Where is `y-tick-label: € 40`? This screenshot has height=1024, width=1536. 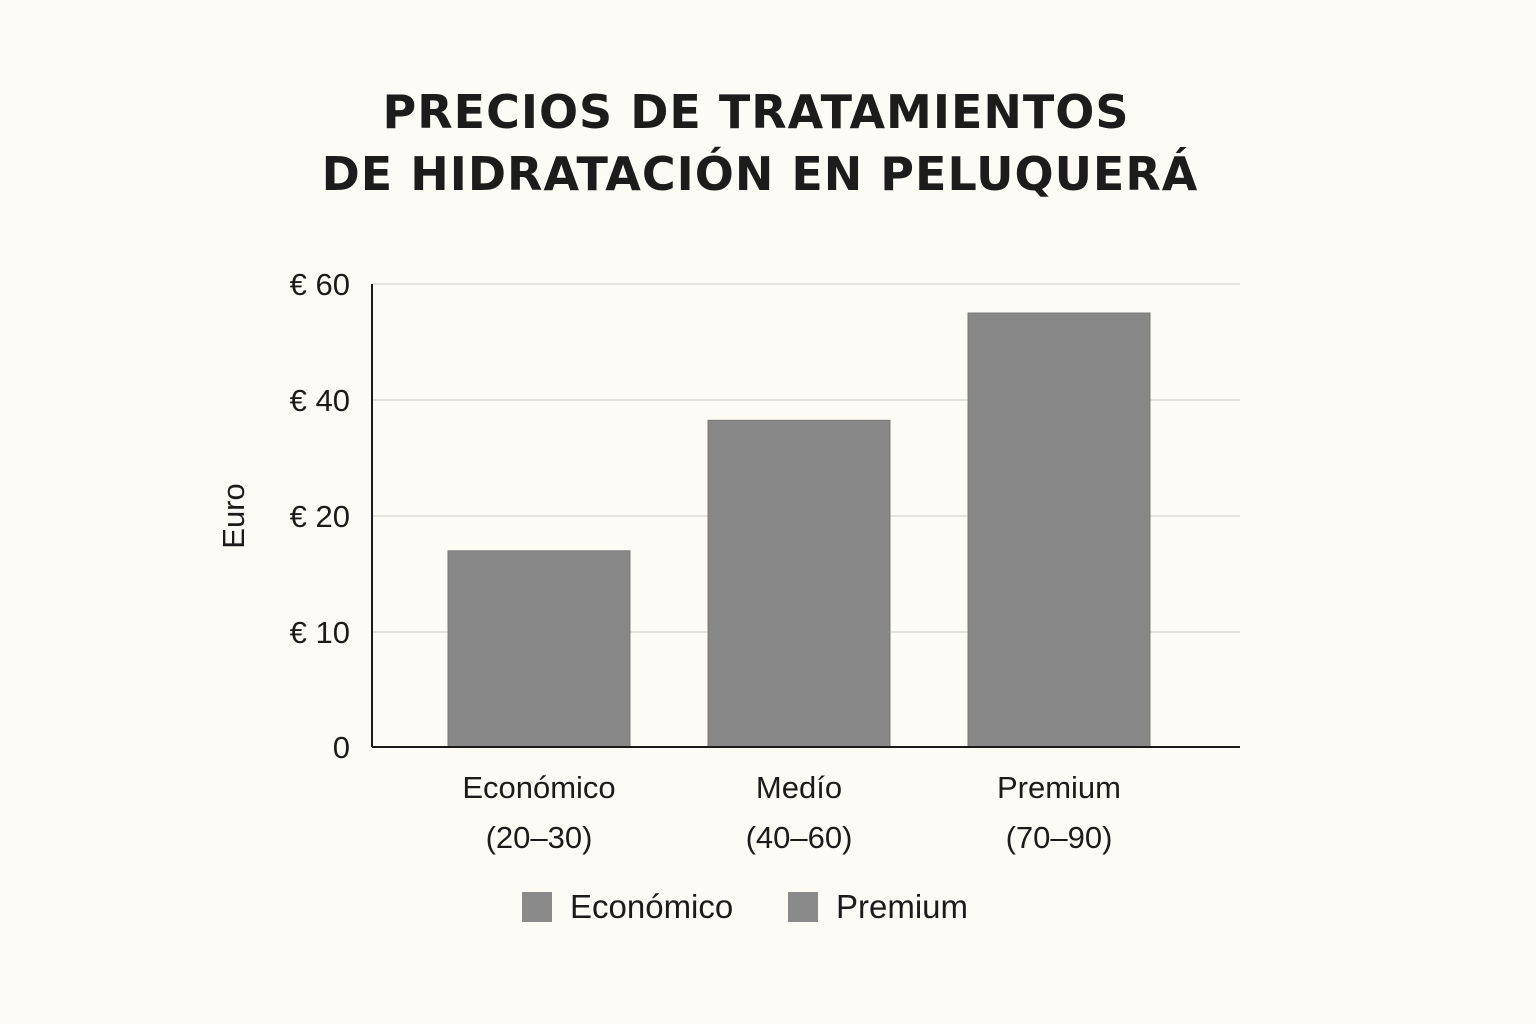 y-tick-label: € 40 is located at coordinates (320, 400).